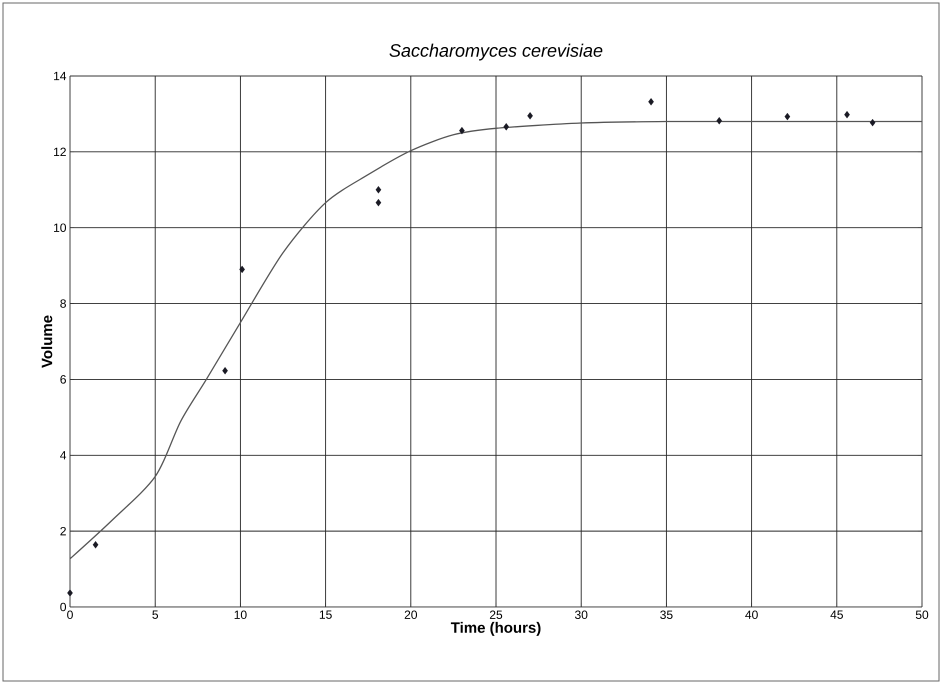 This screenshot has width=942, height=684. Describe the element at coordinates (70, 615) in the screenshot. I see `x-tick-label: 0` at that location.